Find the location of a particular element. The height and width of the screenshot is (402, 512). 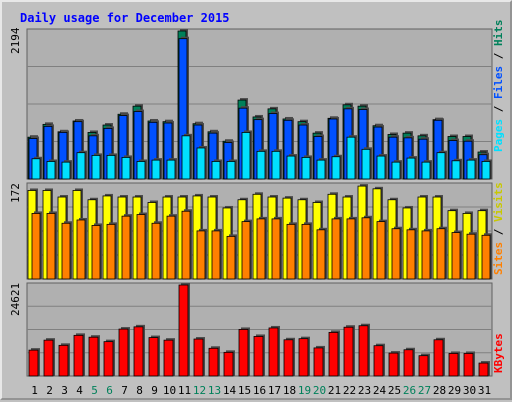

x-tick-label-25: 25 is located at coordinates (394, 390).